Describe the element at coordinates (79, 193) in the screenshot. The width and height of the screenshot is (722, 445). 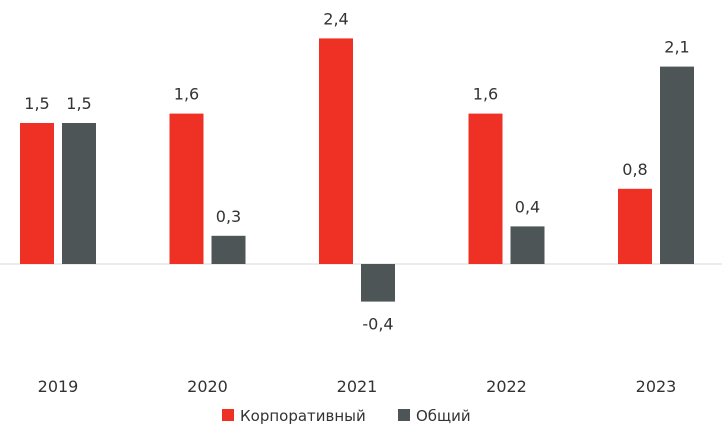
I see `bar-general-2019` at that location.